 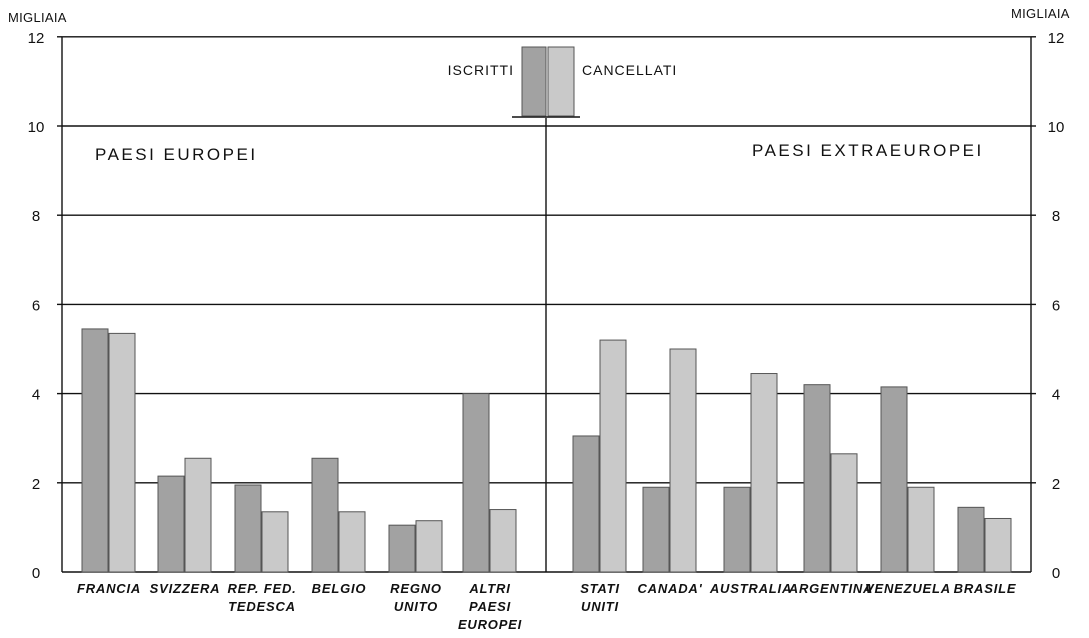 I want to click on x-tick-label-8-0: AUSTRALIA, so click(x=750, y=588).